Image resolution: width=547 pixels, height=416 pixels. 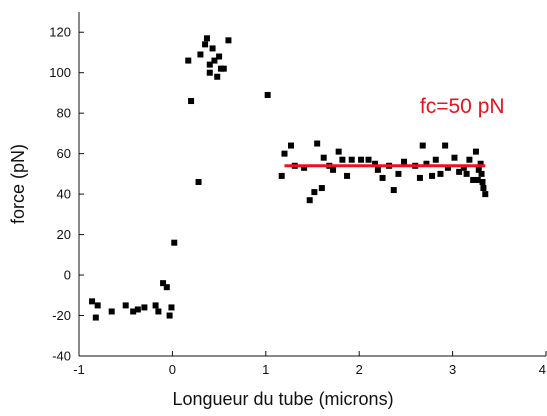 I want to click on x-axis-title: Longueur du tube (microns), so click(x=282, y=399).